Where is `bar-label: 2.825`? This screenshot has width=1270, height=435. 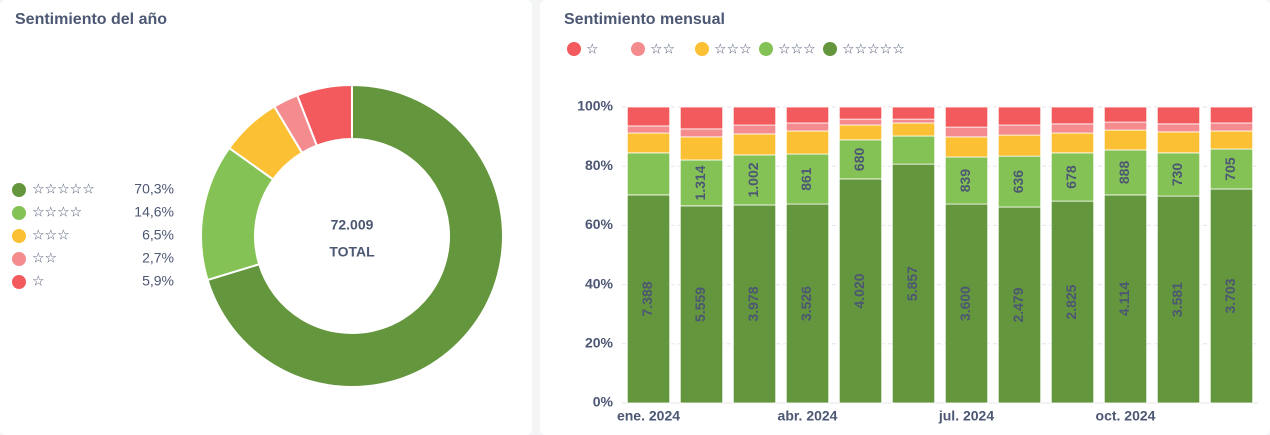
bar-label: 2.825 is located at coordinates (1071, 301).